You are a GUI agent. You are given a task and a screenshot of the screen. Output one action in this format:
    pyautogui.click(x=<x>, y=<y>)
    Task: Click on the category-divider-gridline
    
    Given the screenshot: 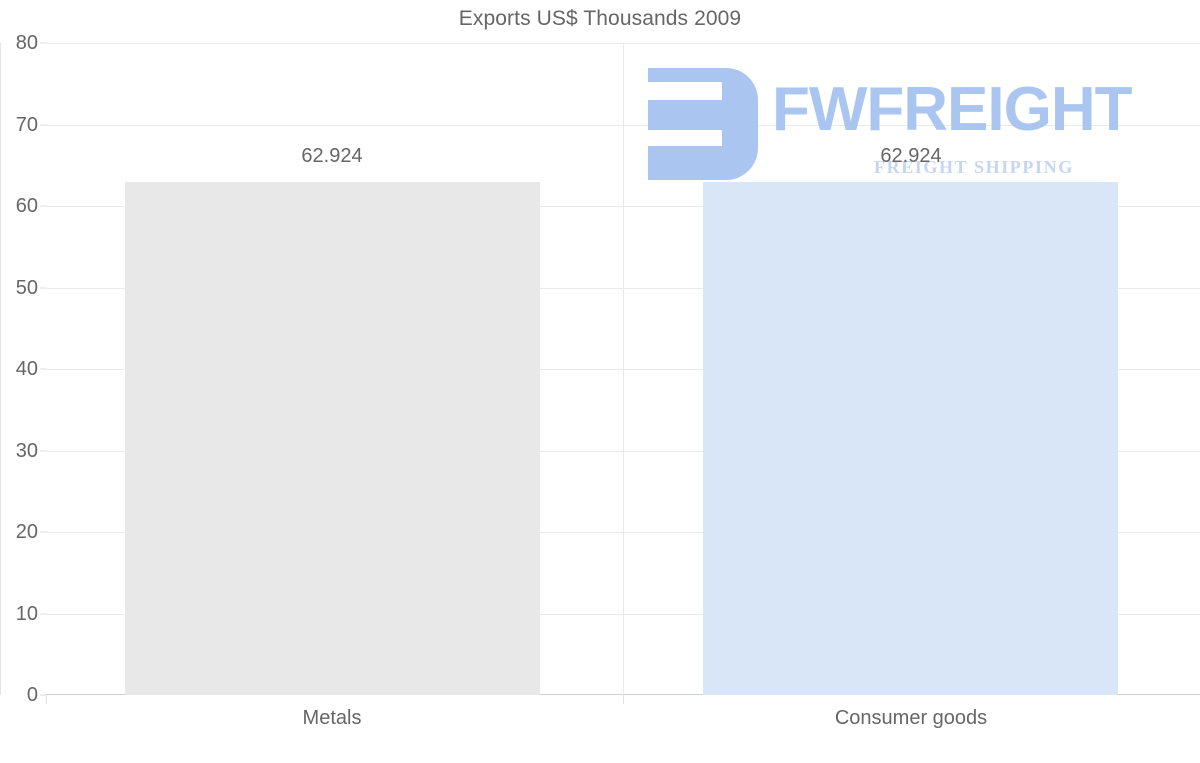 What is the action you would take?
    pyautogui.click(x=623, y=369)
    